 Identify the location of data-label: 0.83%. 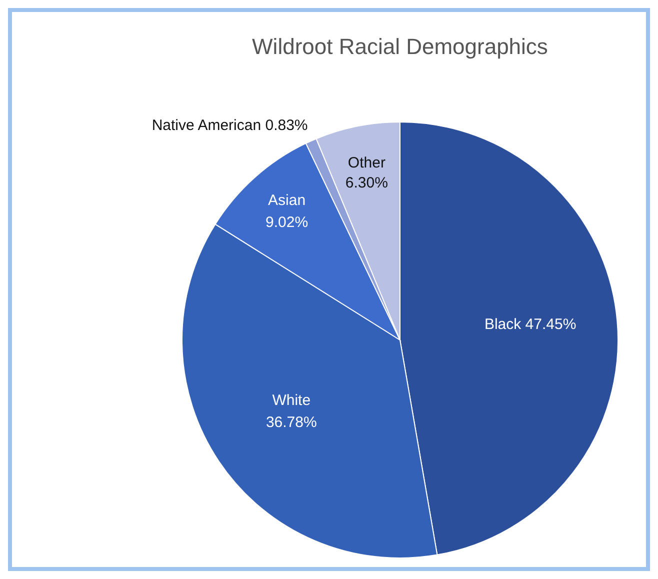
(286, 125).